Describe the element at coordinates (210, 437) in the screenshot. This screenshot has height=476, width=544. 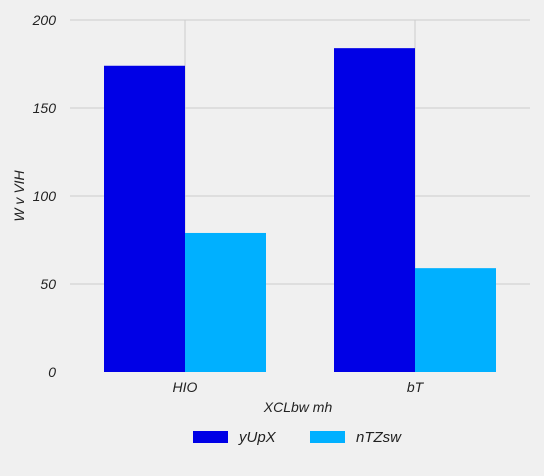
I see `legend-swatch-yUpX` at that location.